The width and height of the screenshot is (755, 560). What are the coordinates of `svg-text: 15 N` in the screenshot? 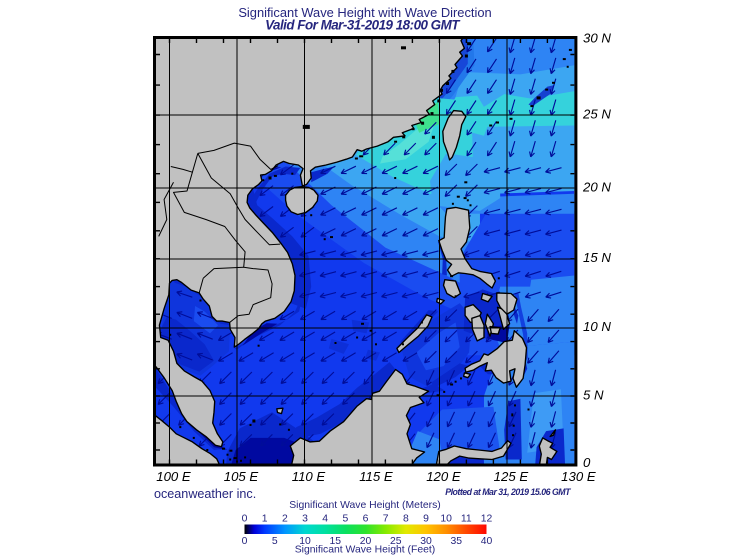 It's located at (597, 257).